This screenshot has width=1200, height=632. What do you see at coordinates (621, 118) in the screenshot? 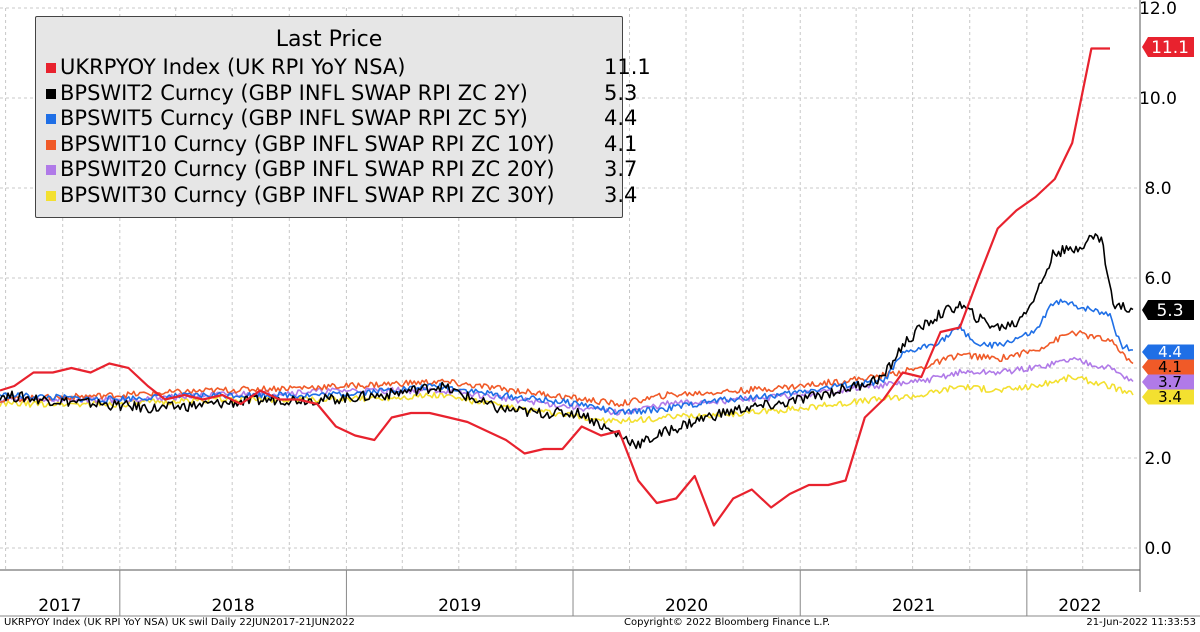
I see `legend-last-value: 4.4` at bounding box center [621, 118].